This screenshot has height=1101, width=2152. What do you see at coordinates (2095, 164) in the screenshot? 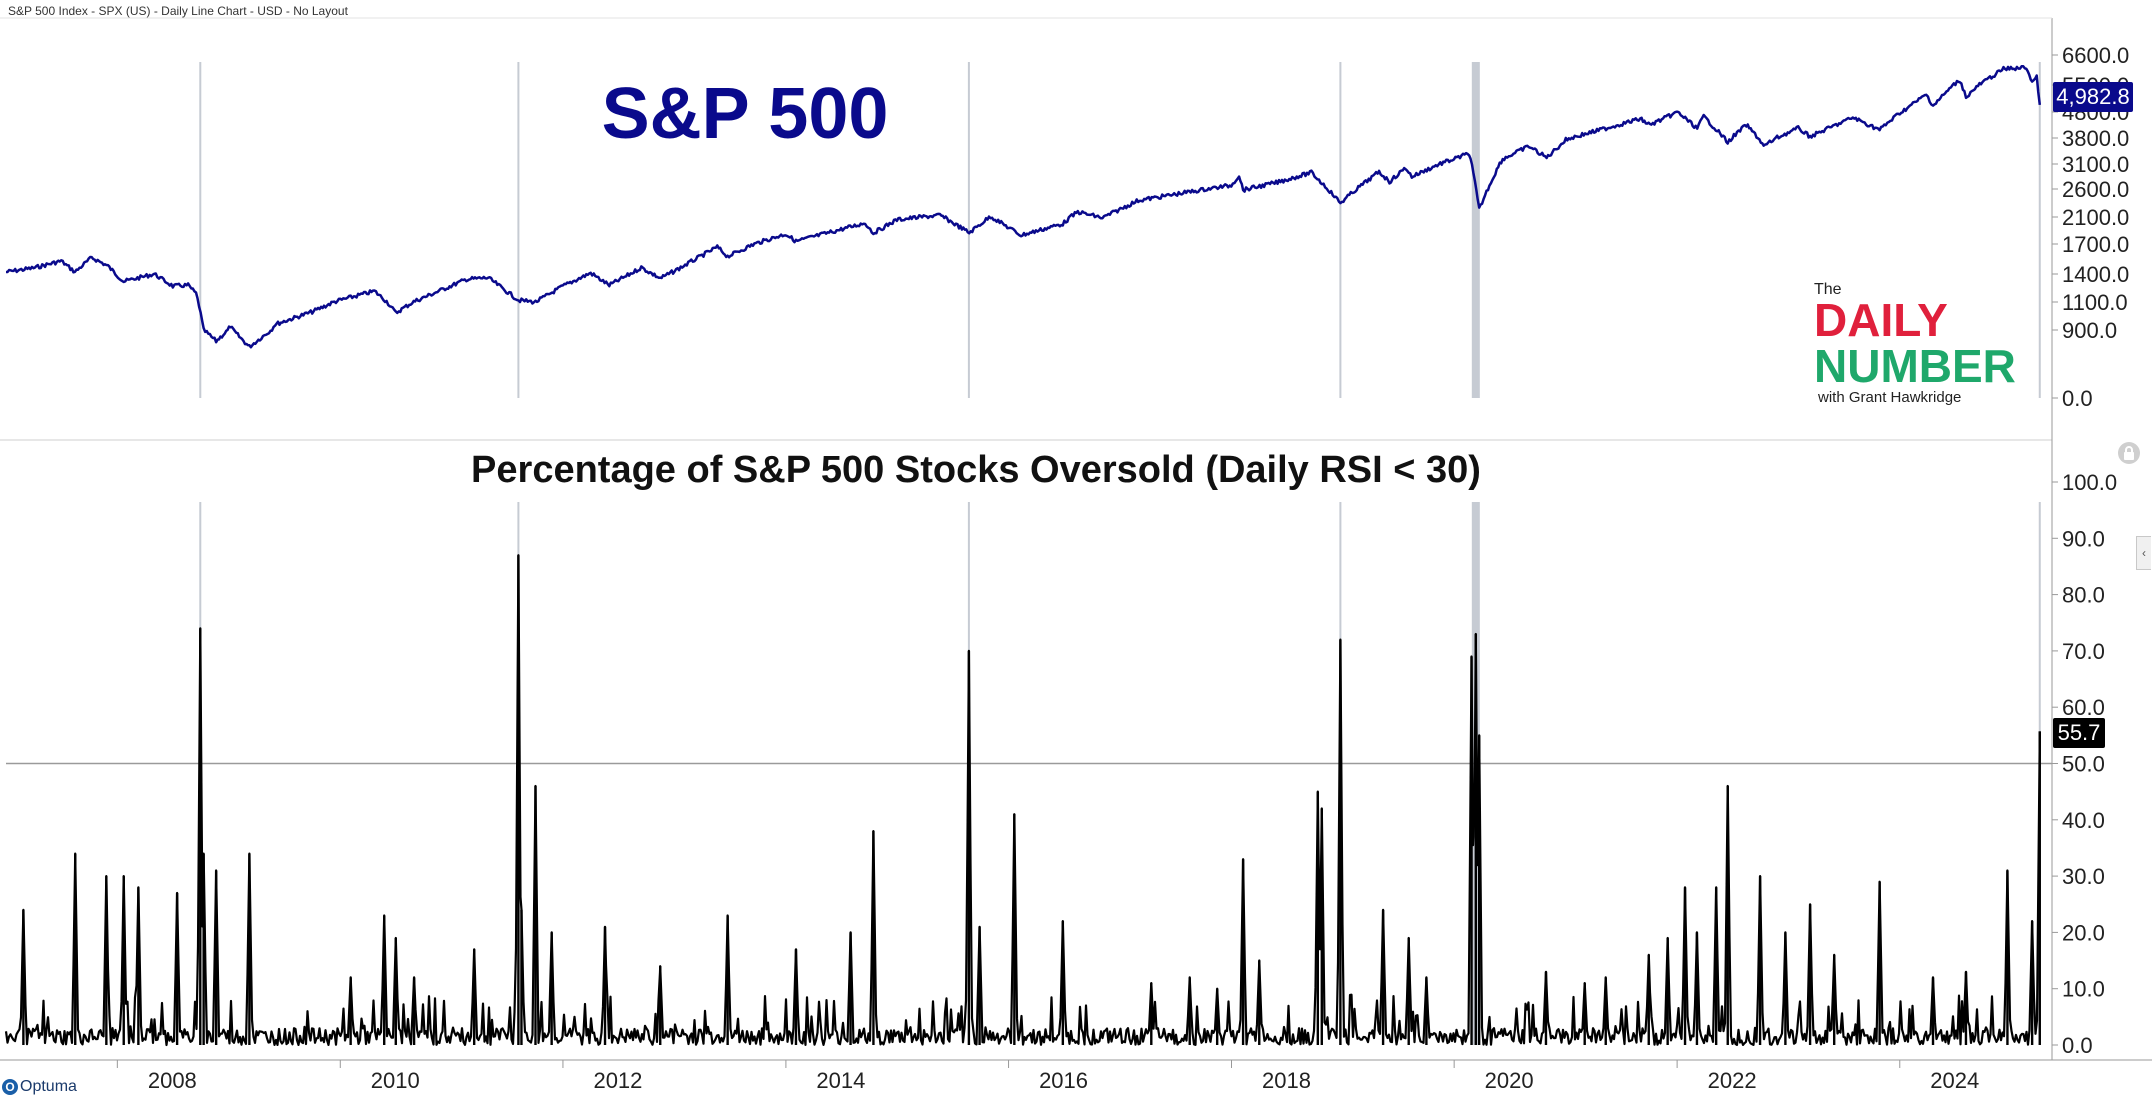
I see `y-tick-label: 3100.0` at bounding box center [2095, 164].